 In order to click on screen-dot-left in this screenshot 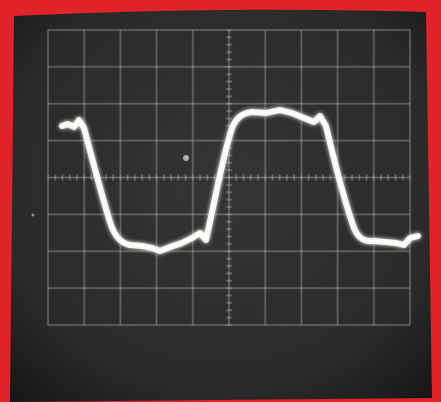, I will do `click(33, 215)`.